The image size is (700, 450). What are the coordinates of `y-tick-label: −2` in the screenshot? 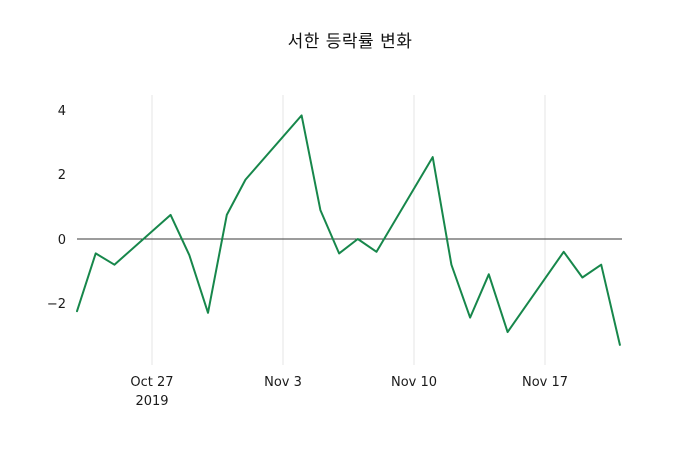 It's located at (56, 304).